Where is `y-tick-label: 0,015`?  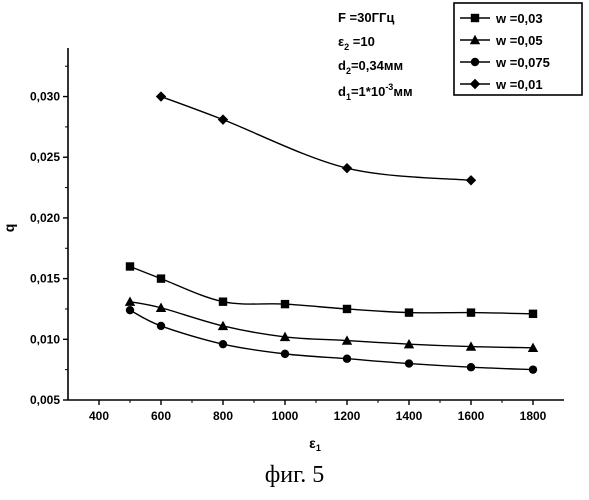 y-tick-label: 0,015 is located at coordinates (45, 279).